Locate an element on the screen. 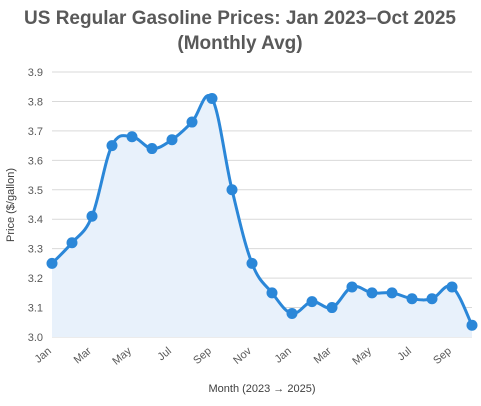  x-tick-label: Nov is located at coordinates (242, 356).